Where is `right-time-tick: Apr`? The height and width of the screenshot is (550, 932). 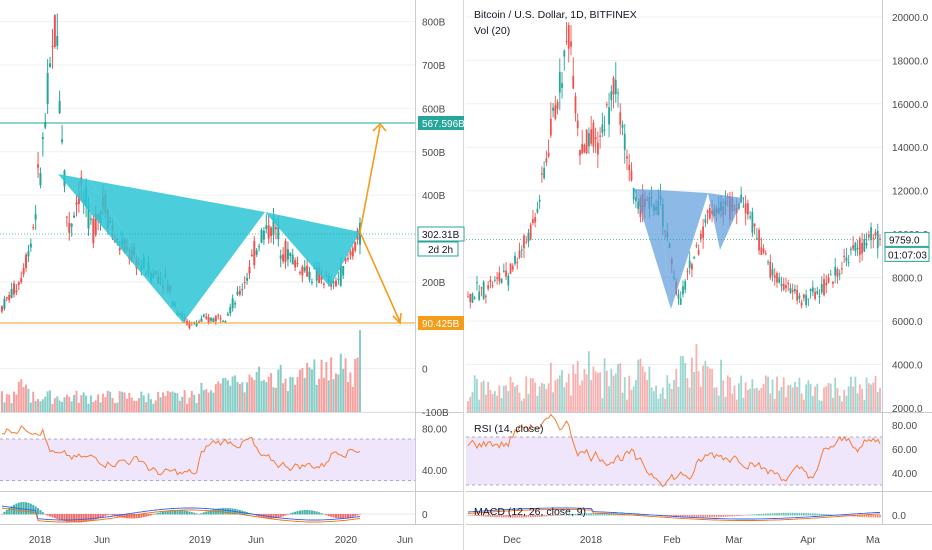 right-time-tick: Apr is located at coordinates (808, 540).